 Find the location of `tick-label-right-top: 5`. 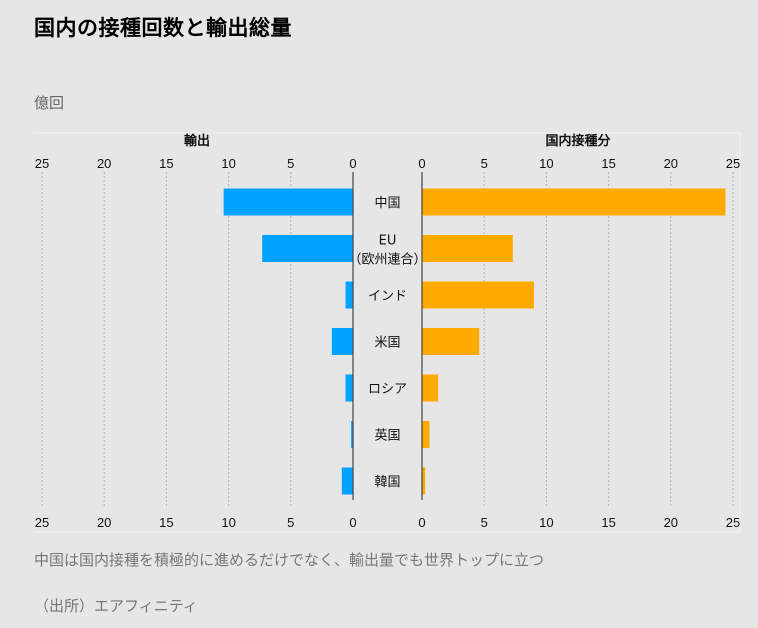

tick-label-right-top: 5 is located at coordinates (484, 163).